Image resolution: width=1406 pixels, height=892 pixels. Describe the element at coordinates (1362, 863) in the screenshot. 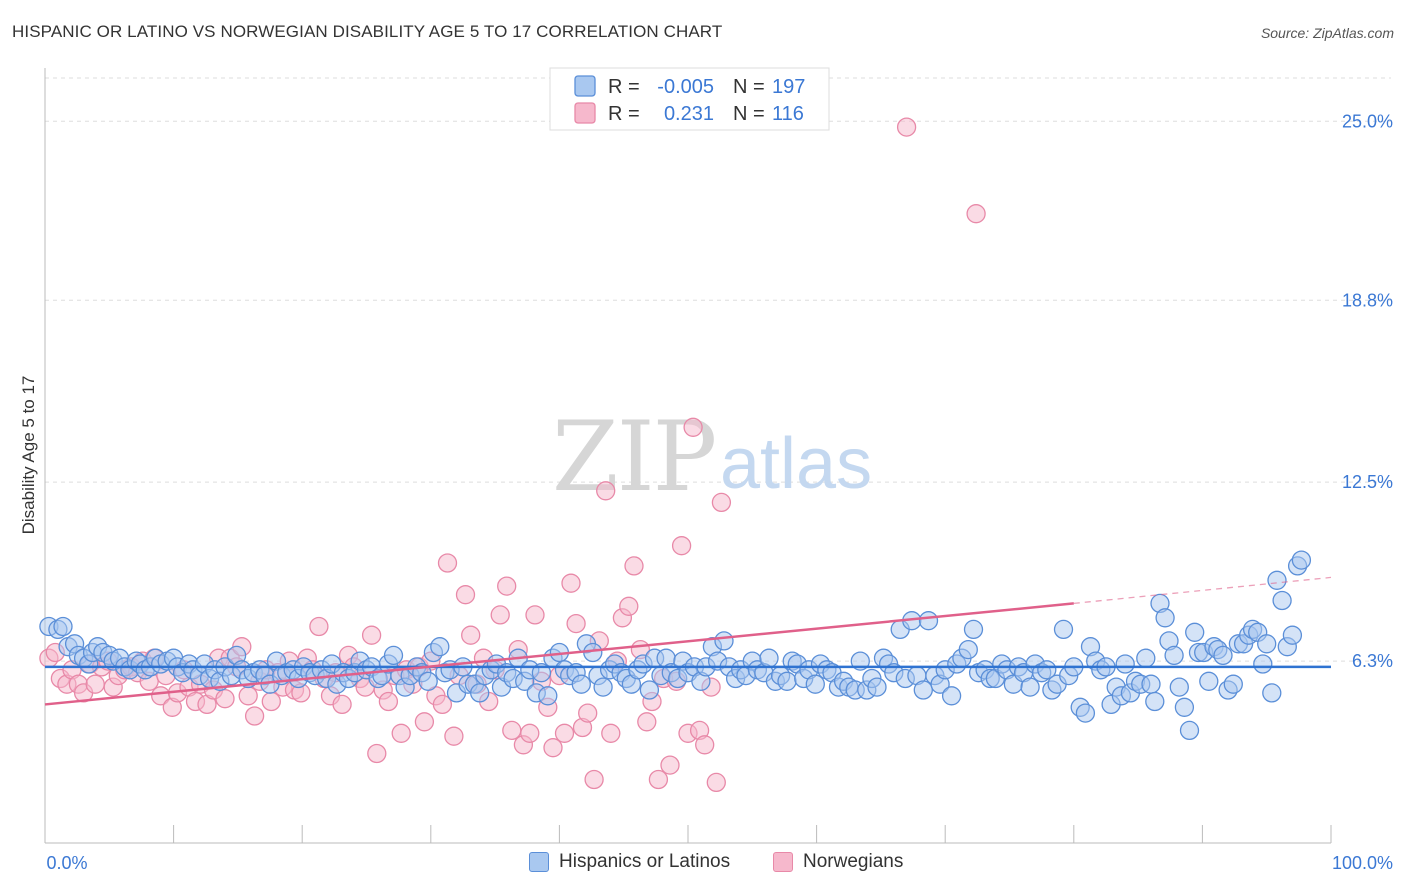

I see `x-tick-label-end: 100.0%` at that location.